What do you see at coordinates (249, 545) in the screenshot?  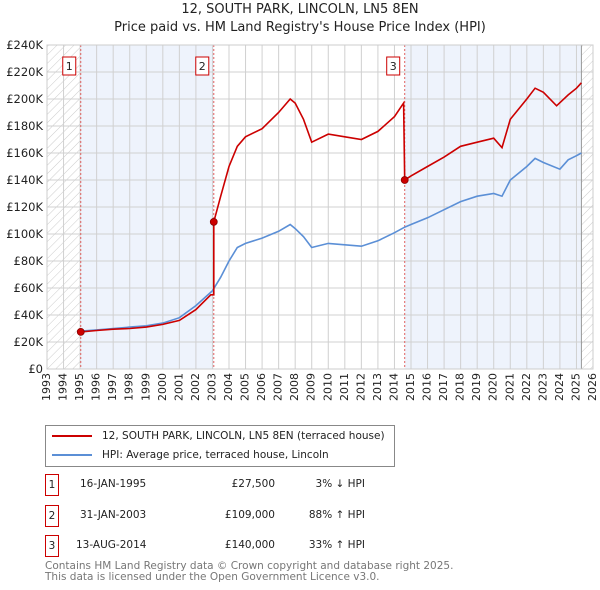 I see `transaction-price: £140,000` at bounding box center [249, 545].